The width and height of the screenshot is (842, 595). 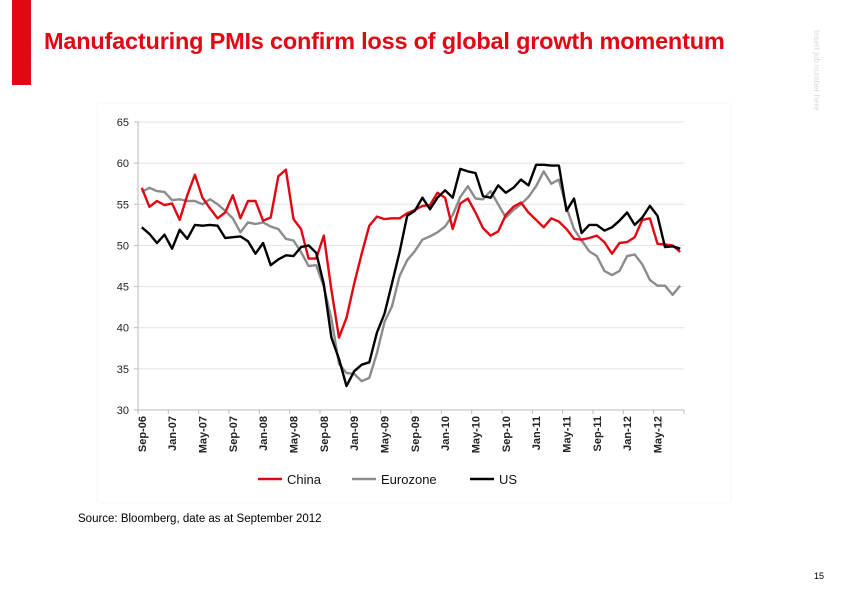 What do you see at coordinates (567, 434) in the screenshot?
I see `x-tick-label: May-11` at bounding box center [567, 434].